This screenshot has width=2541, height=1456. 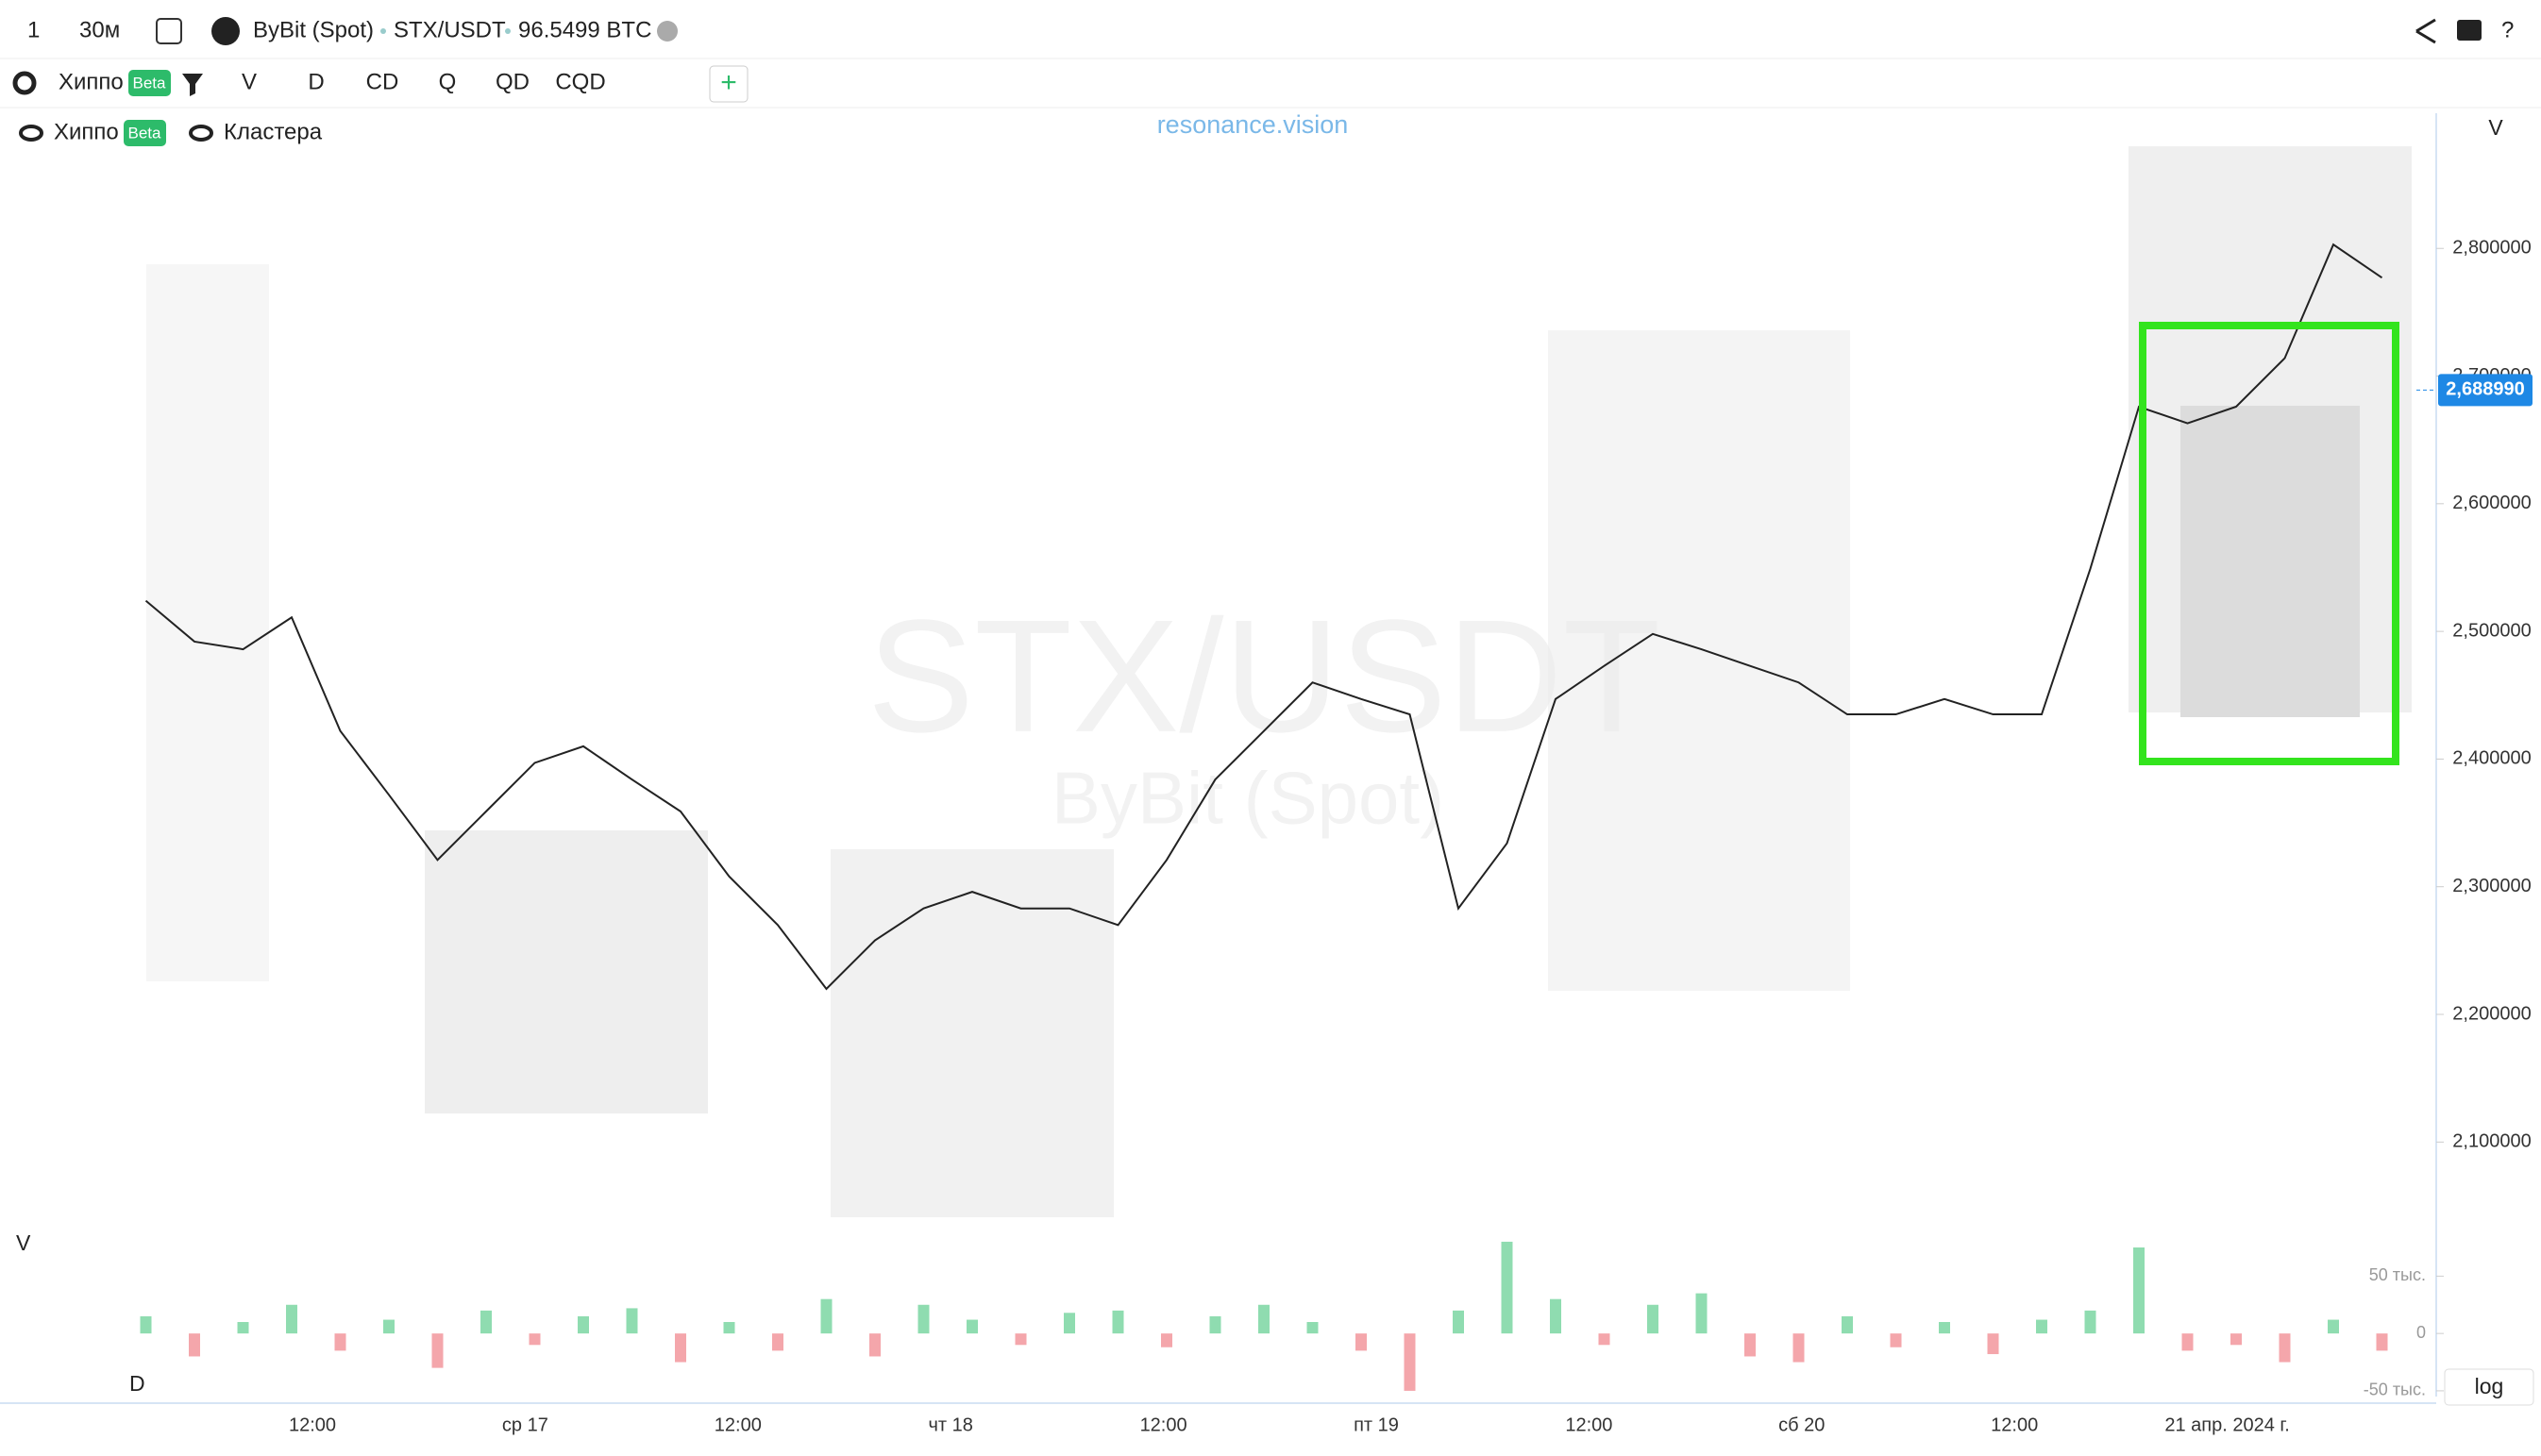 I want to click on tool-button: CQD, so click(x=580, y=81).